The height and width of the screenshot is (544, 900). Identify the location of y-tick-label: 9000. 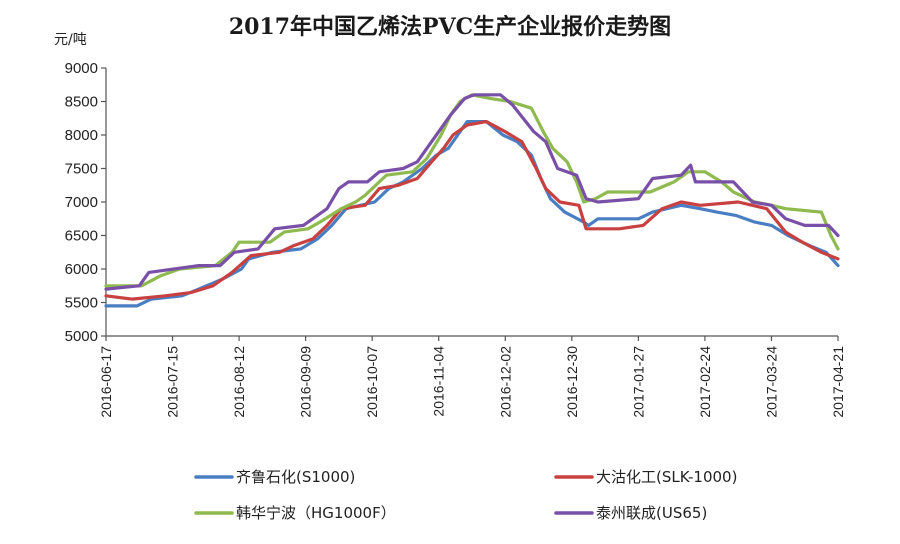
(81, 68).